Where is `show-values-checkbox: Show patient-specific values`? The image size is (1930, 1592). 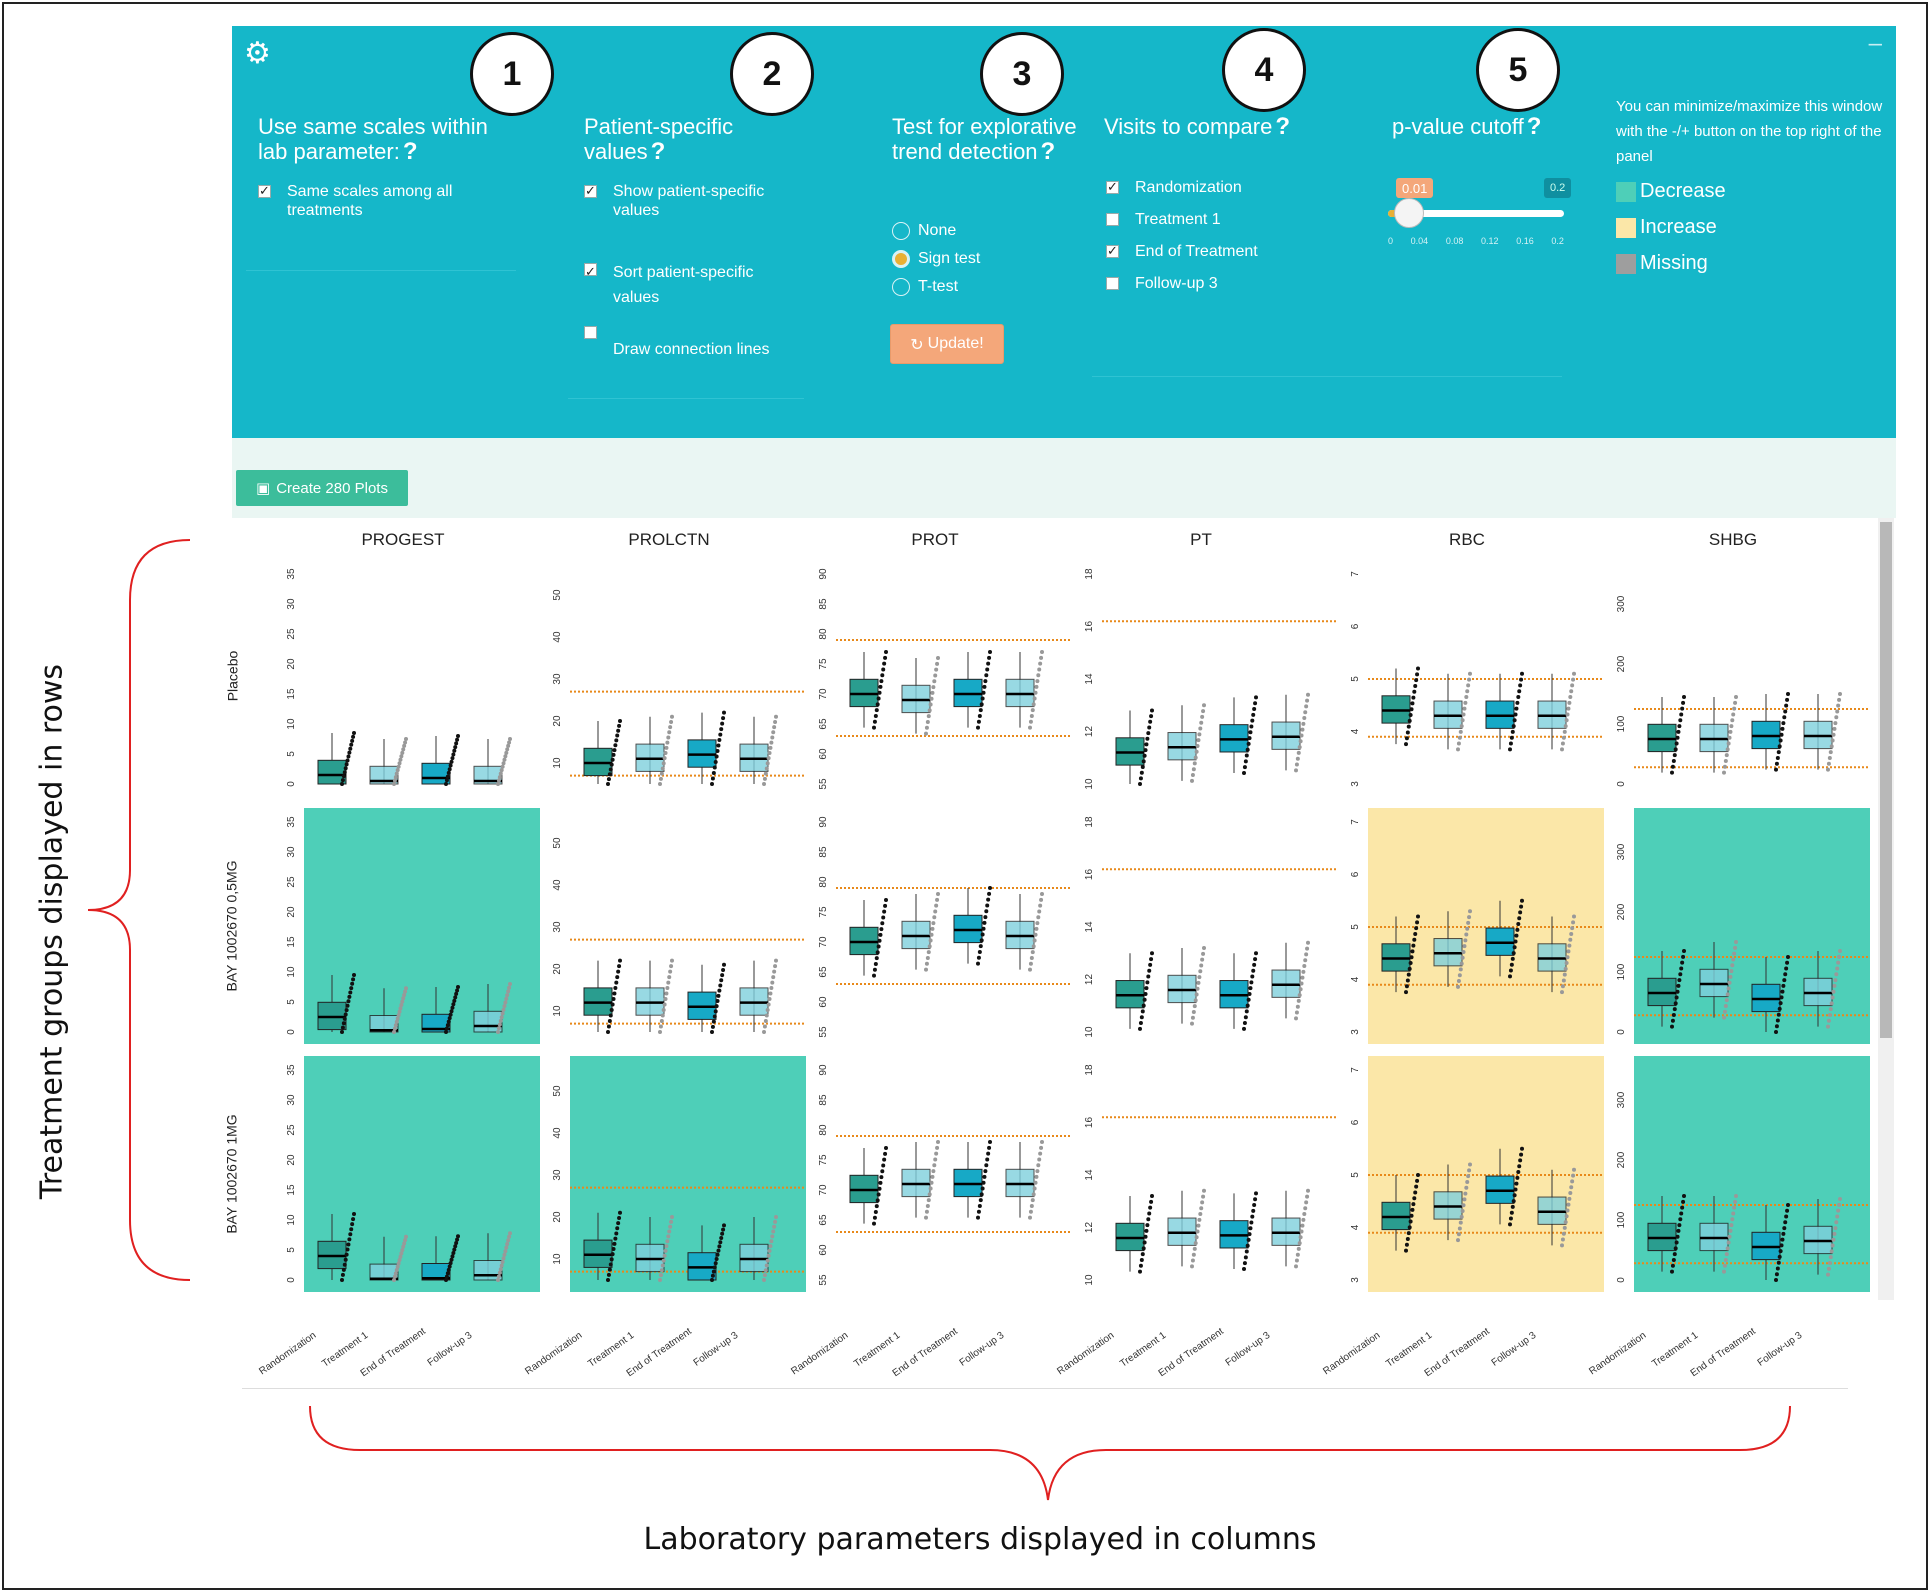
show-values-checkbox: Show patient-specific values is located at coordinates (689, 201).